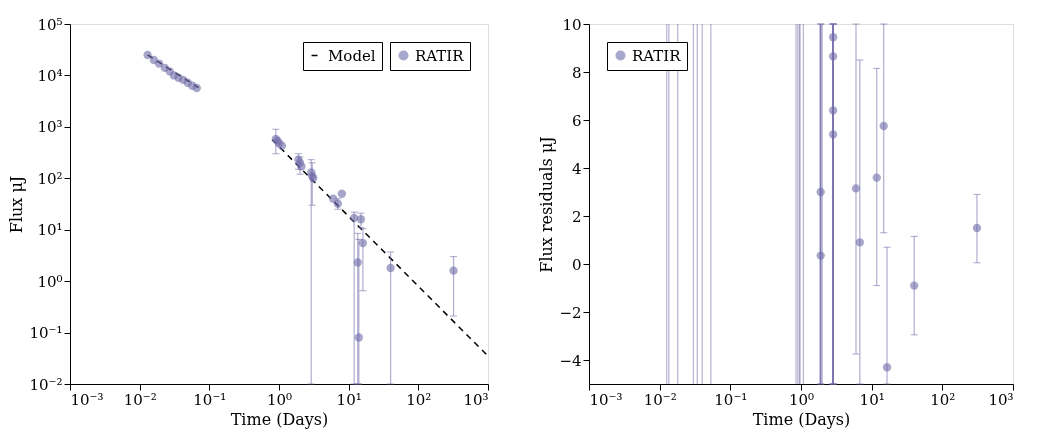  What do you see at coordinates (576, 264) in the screenshot?
I see `y-tick-label: 0` at bounding box center [576, 264].